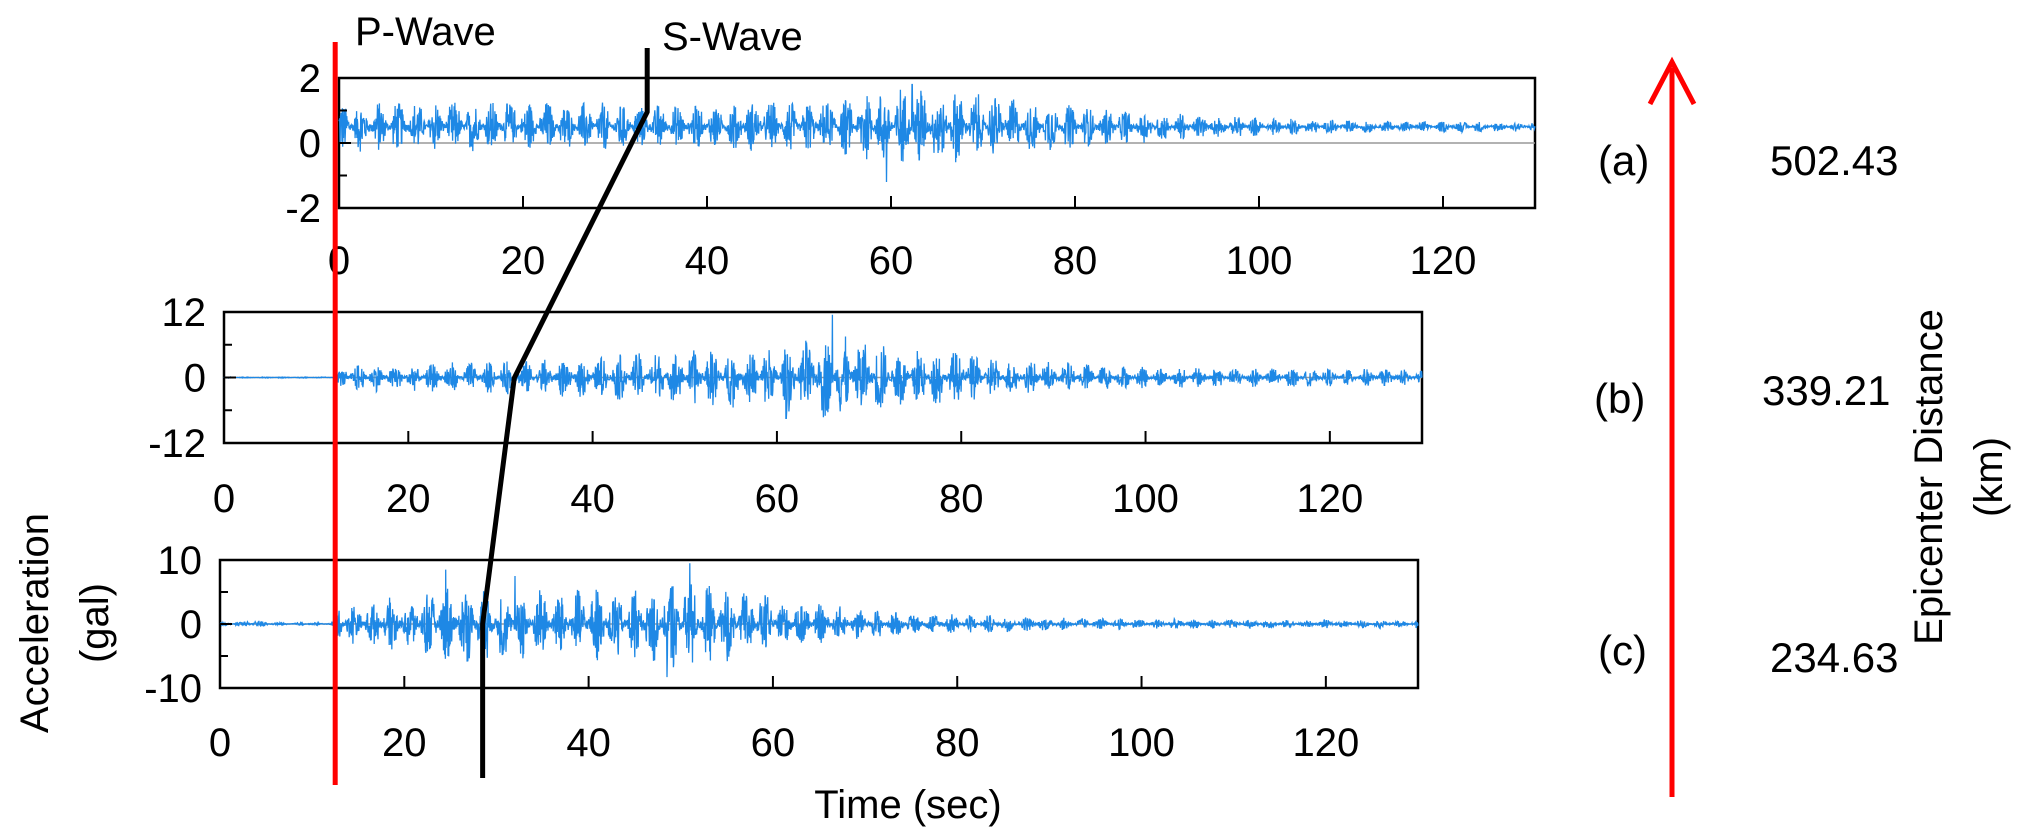 Image resolution: width=2017 pixels, height=832 pixels. What do you see at coordinates (177, 444) in the screenshot?
I see `y-tick-label: -12` at bounding box center [177, 444].